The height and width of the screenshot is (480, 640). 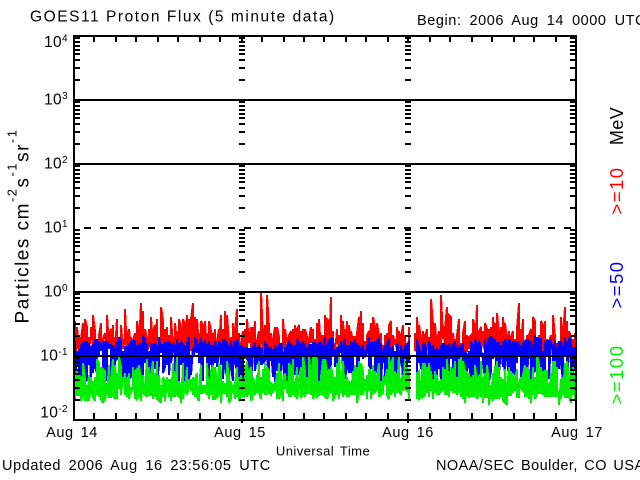 I want to click on svg-text: Aug 16, so click(x=408, y=433).